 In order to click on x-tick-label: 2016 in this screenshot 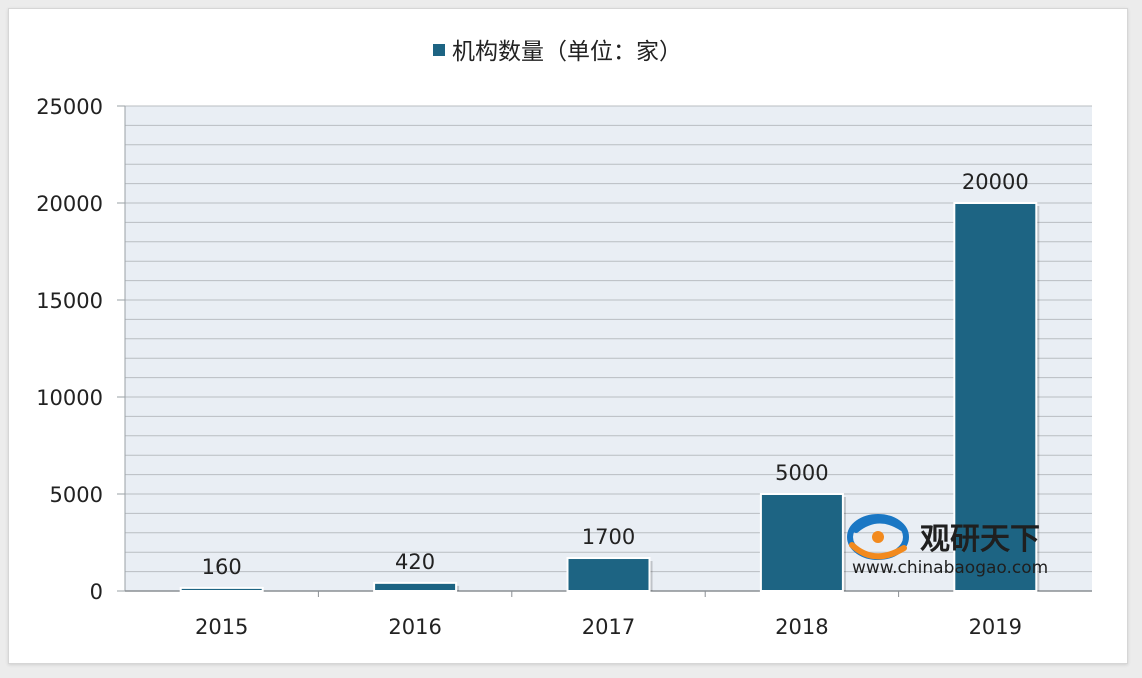, I will do `click(414, 627)`.